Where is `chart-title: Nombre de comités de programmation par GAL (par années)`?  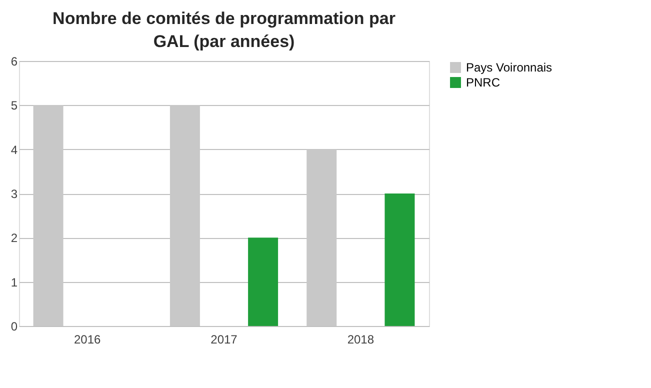
chart-title: Nombre de comités de programmation par GAL (par années) is located at coordinates (224, 30).